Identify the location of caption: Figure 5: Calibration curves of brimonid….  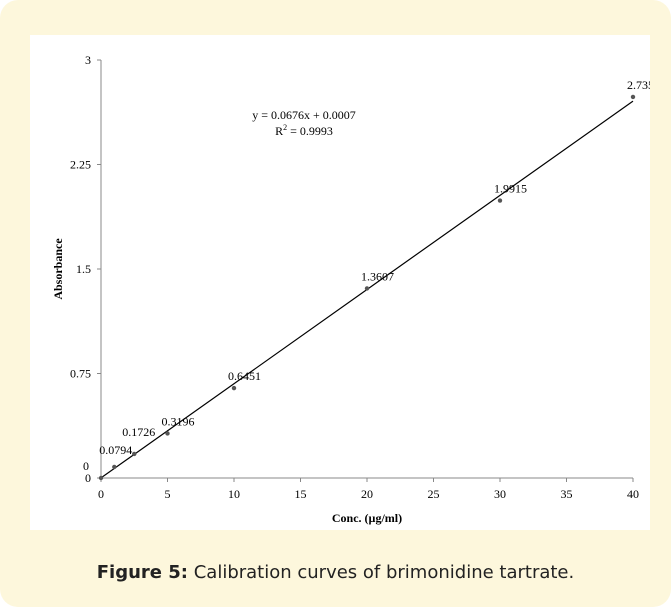
(335, 572).